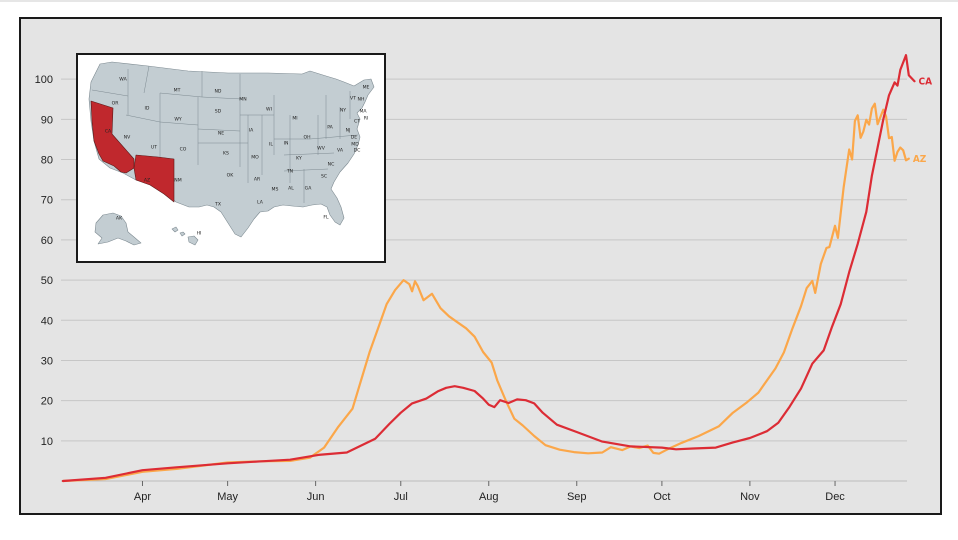 This screenshot has width=958, height=540. What do you see at coordinates (922, 121) in the screenshot?
I see `series-labels: AZ CA` at bounding box center [922, 121].